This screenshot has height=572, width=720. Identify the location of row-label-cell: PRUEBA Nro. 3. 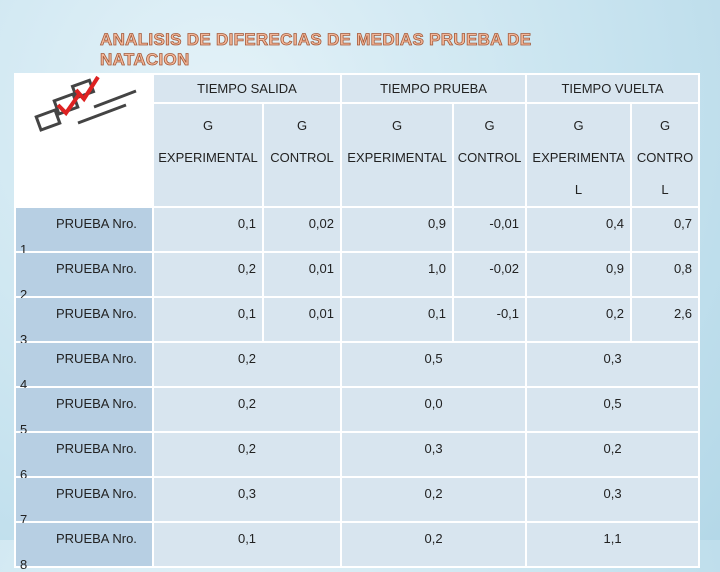
(84, 321).